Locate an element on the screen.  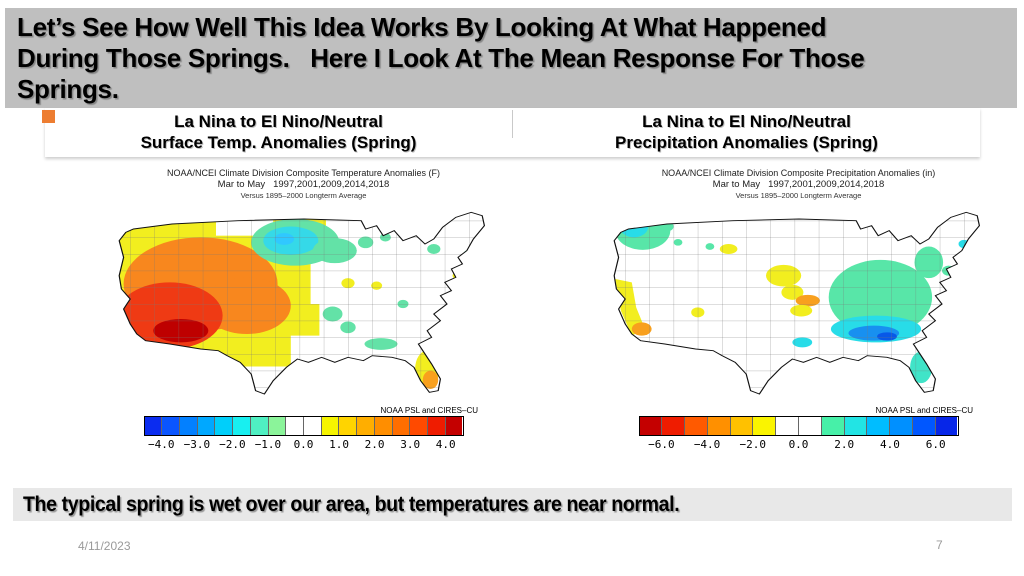
colorbar-tick-label: −1.0 is located at coordinates (268, 444).